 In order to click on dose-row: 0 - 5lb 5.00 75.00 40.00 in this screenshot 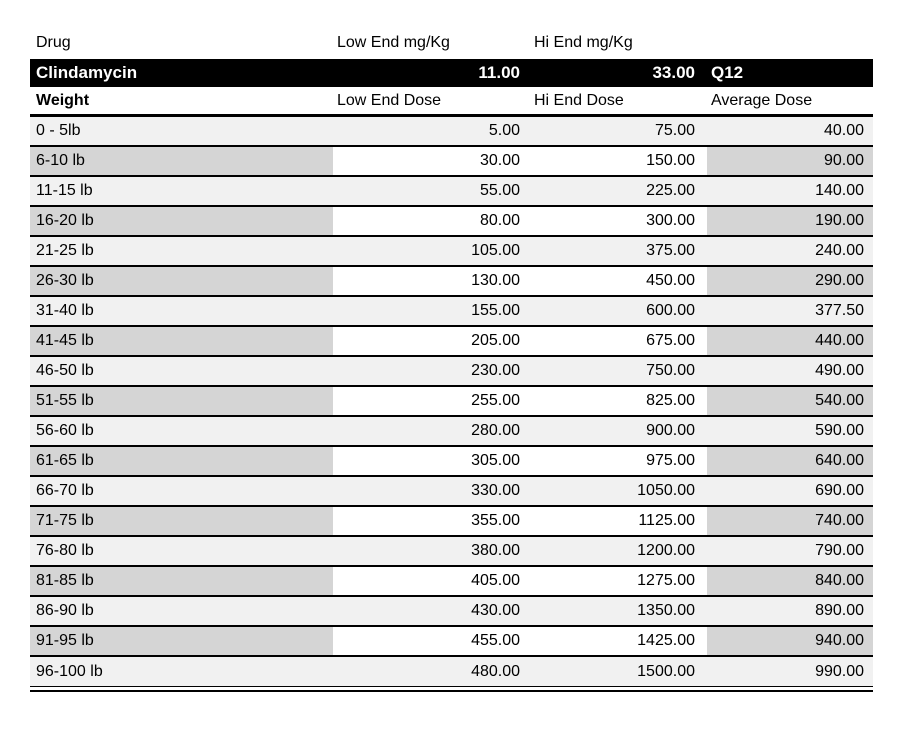, I will do `click(451, 132)`.